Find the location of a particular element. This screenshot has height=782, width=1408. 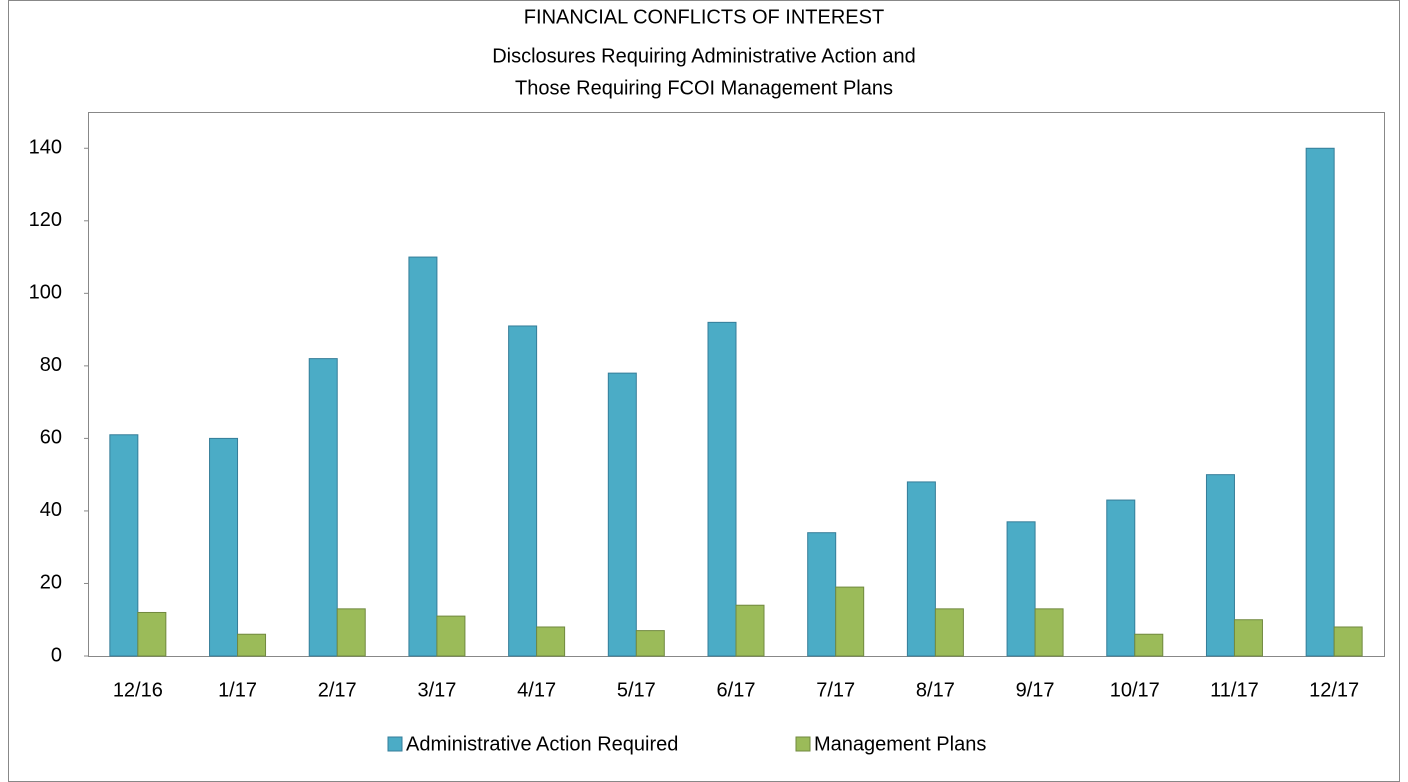

y-tick-label: 140 is located at coordinates (45, 148).